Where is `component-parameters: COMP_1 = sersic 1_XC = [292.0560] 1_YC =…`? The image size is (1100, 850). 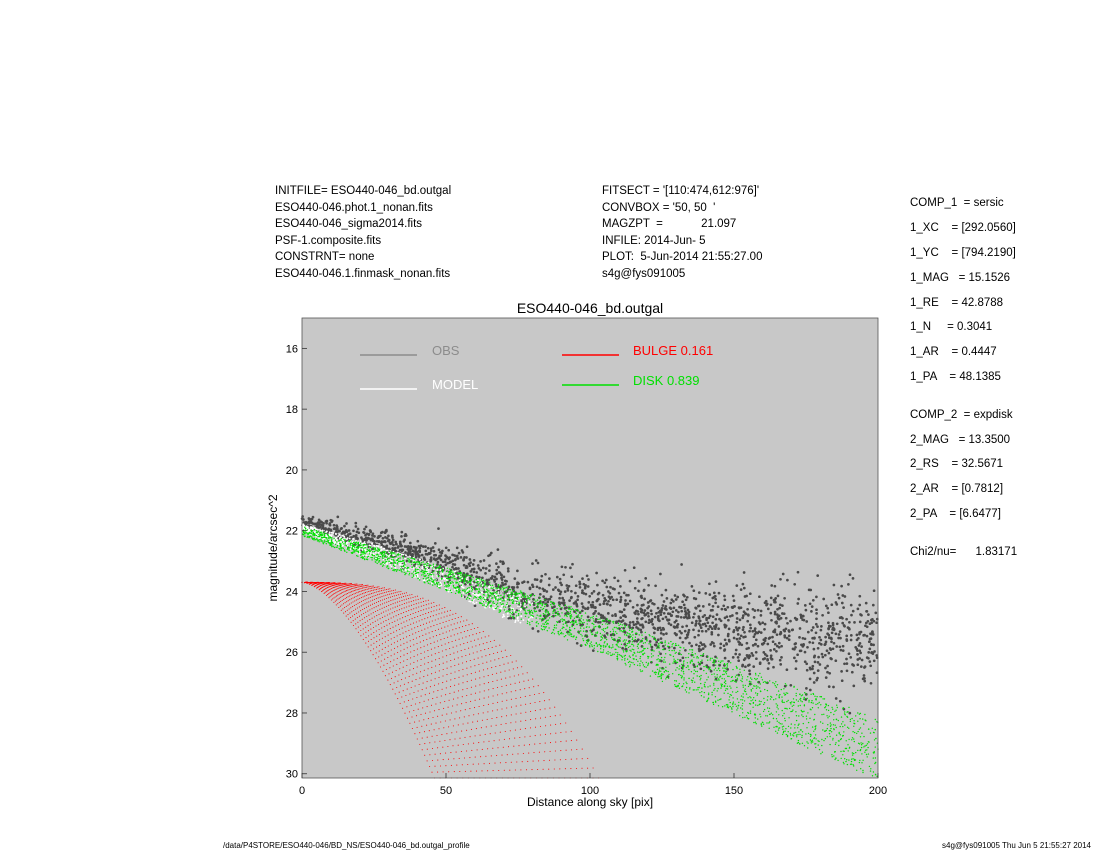 component-parameters: COMP_1 = sersic 1_XC = [292.0560] 1_YC =… is located at coordinates (963, 377).